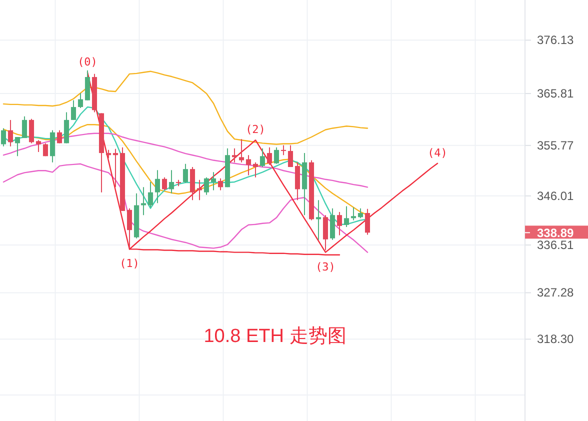  What do you see at coordinates (88, 61) in the screenshot?
I see `annotation: (0)` at bounding box center [88, 61].